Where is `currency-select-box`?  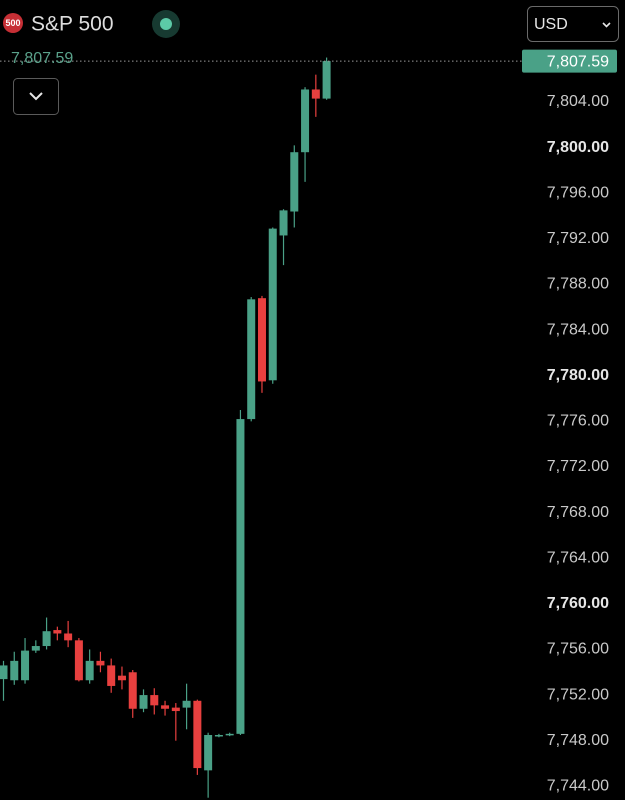
currency-select-box is located at coordinates (573, 24).